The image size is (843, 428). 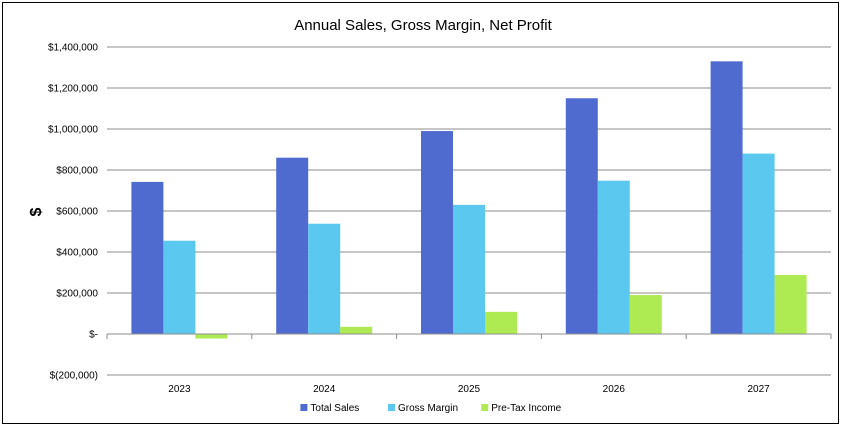 I want to click on legend-label: Gross Margin, so click(x=428, y=408).